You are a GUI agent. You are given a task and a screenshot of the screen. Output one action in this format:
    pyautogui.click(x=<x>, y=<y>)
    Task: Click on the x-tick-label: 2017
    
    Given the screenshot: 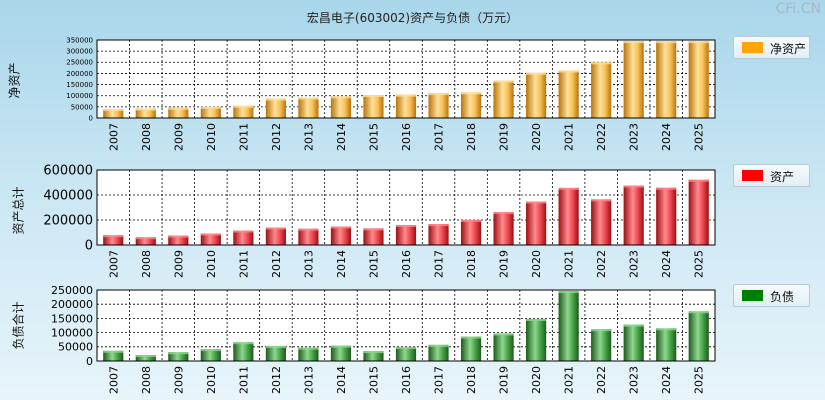 What is the action you would take?
    pyautogui.click(x=439, y=137)
    